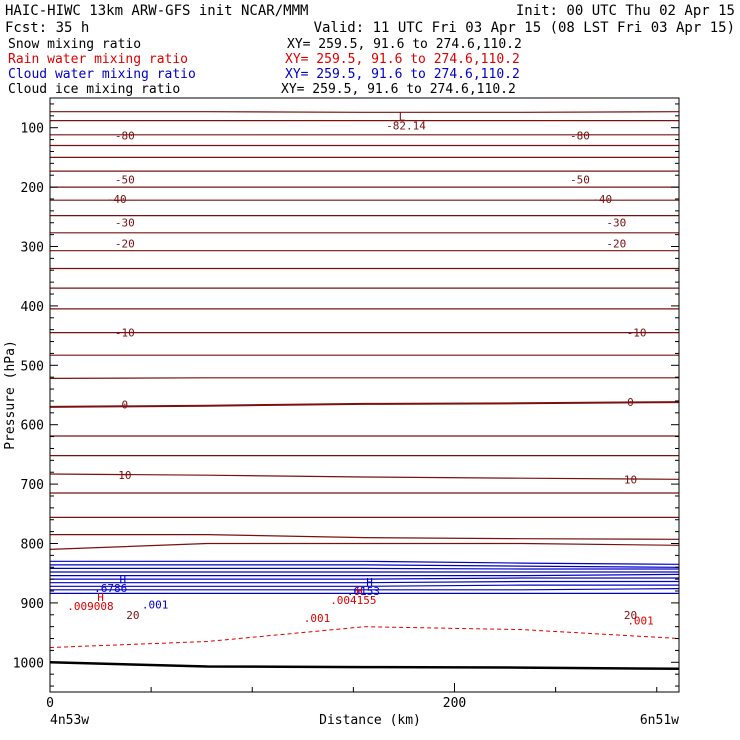 The image size is (740, 740). What do you see at coordinates (32, 545) in the screenshot?
I see `y-tick-label: 800` at bounding box center [32, 545].